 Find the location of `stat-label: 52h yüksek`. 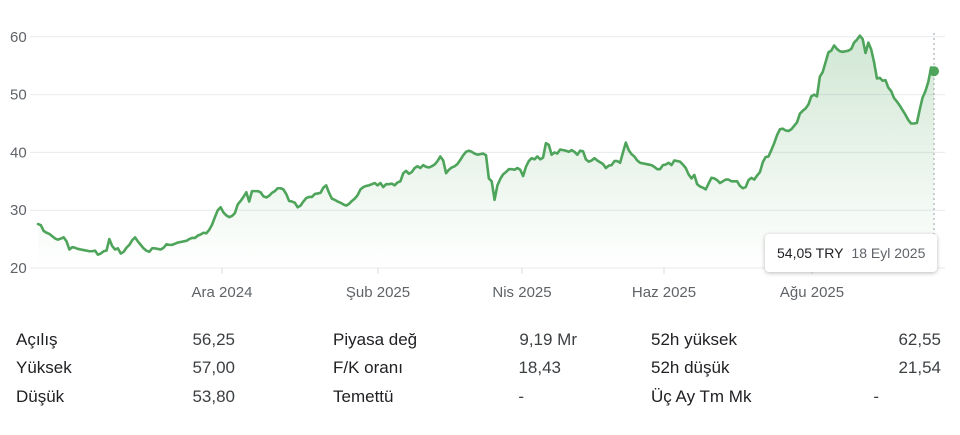

stat-label: 52h yüksek is located at coordinates (694, 339).